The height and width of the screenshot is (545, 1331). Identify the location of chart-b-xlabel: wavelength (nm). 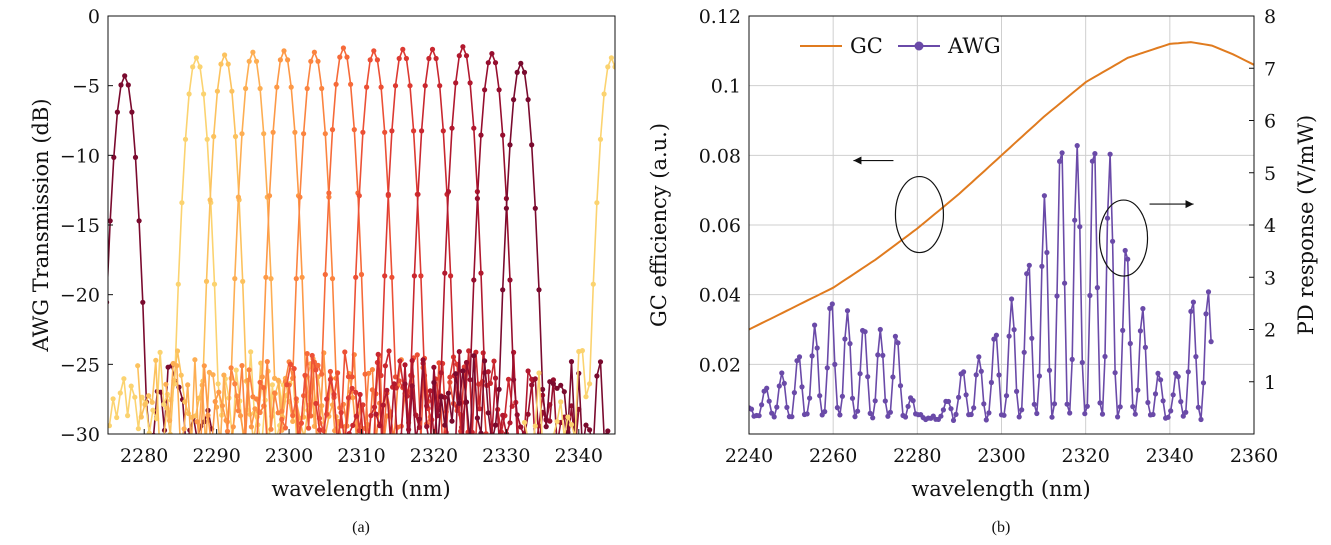
(1000, 489).